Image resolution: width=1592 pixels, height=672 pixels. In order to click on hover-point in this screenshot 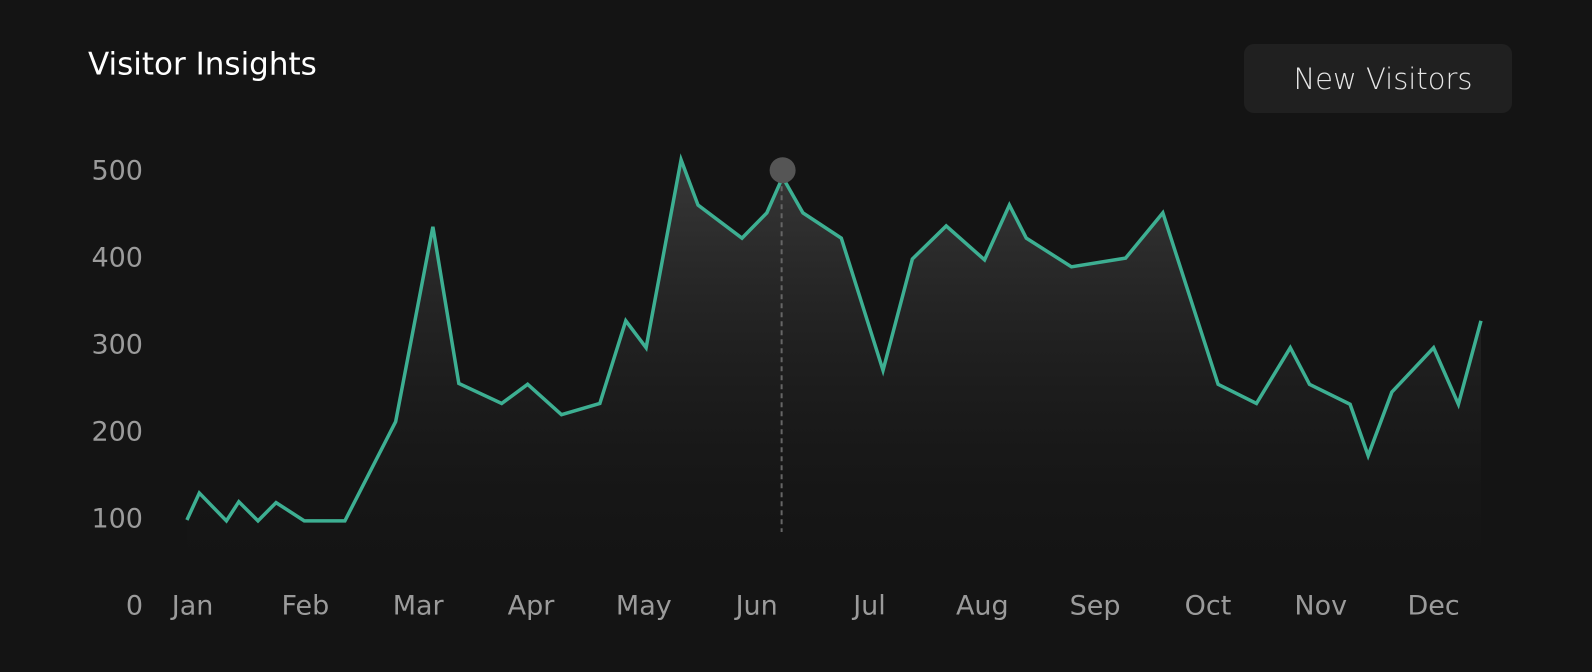, I will do `click(782, 170)`.